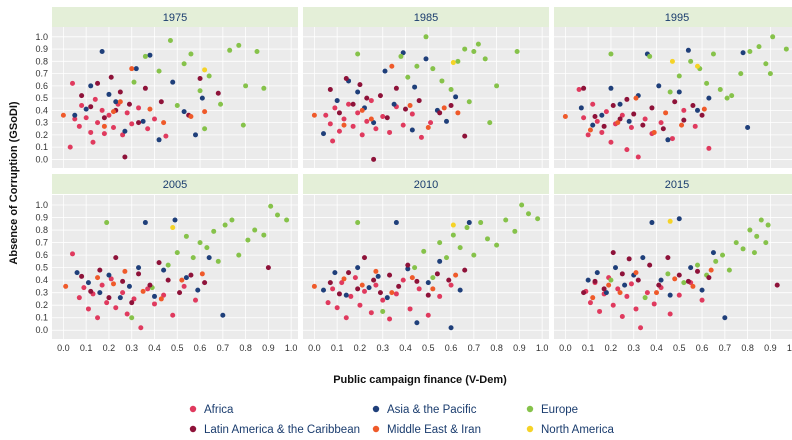  I want to click on x-tick-label: 0.2, so click(360, 348).